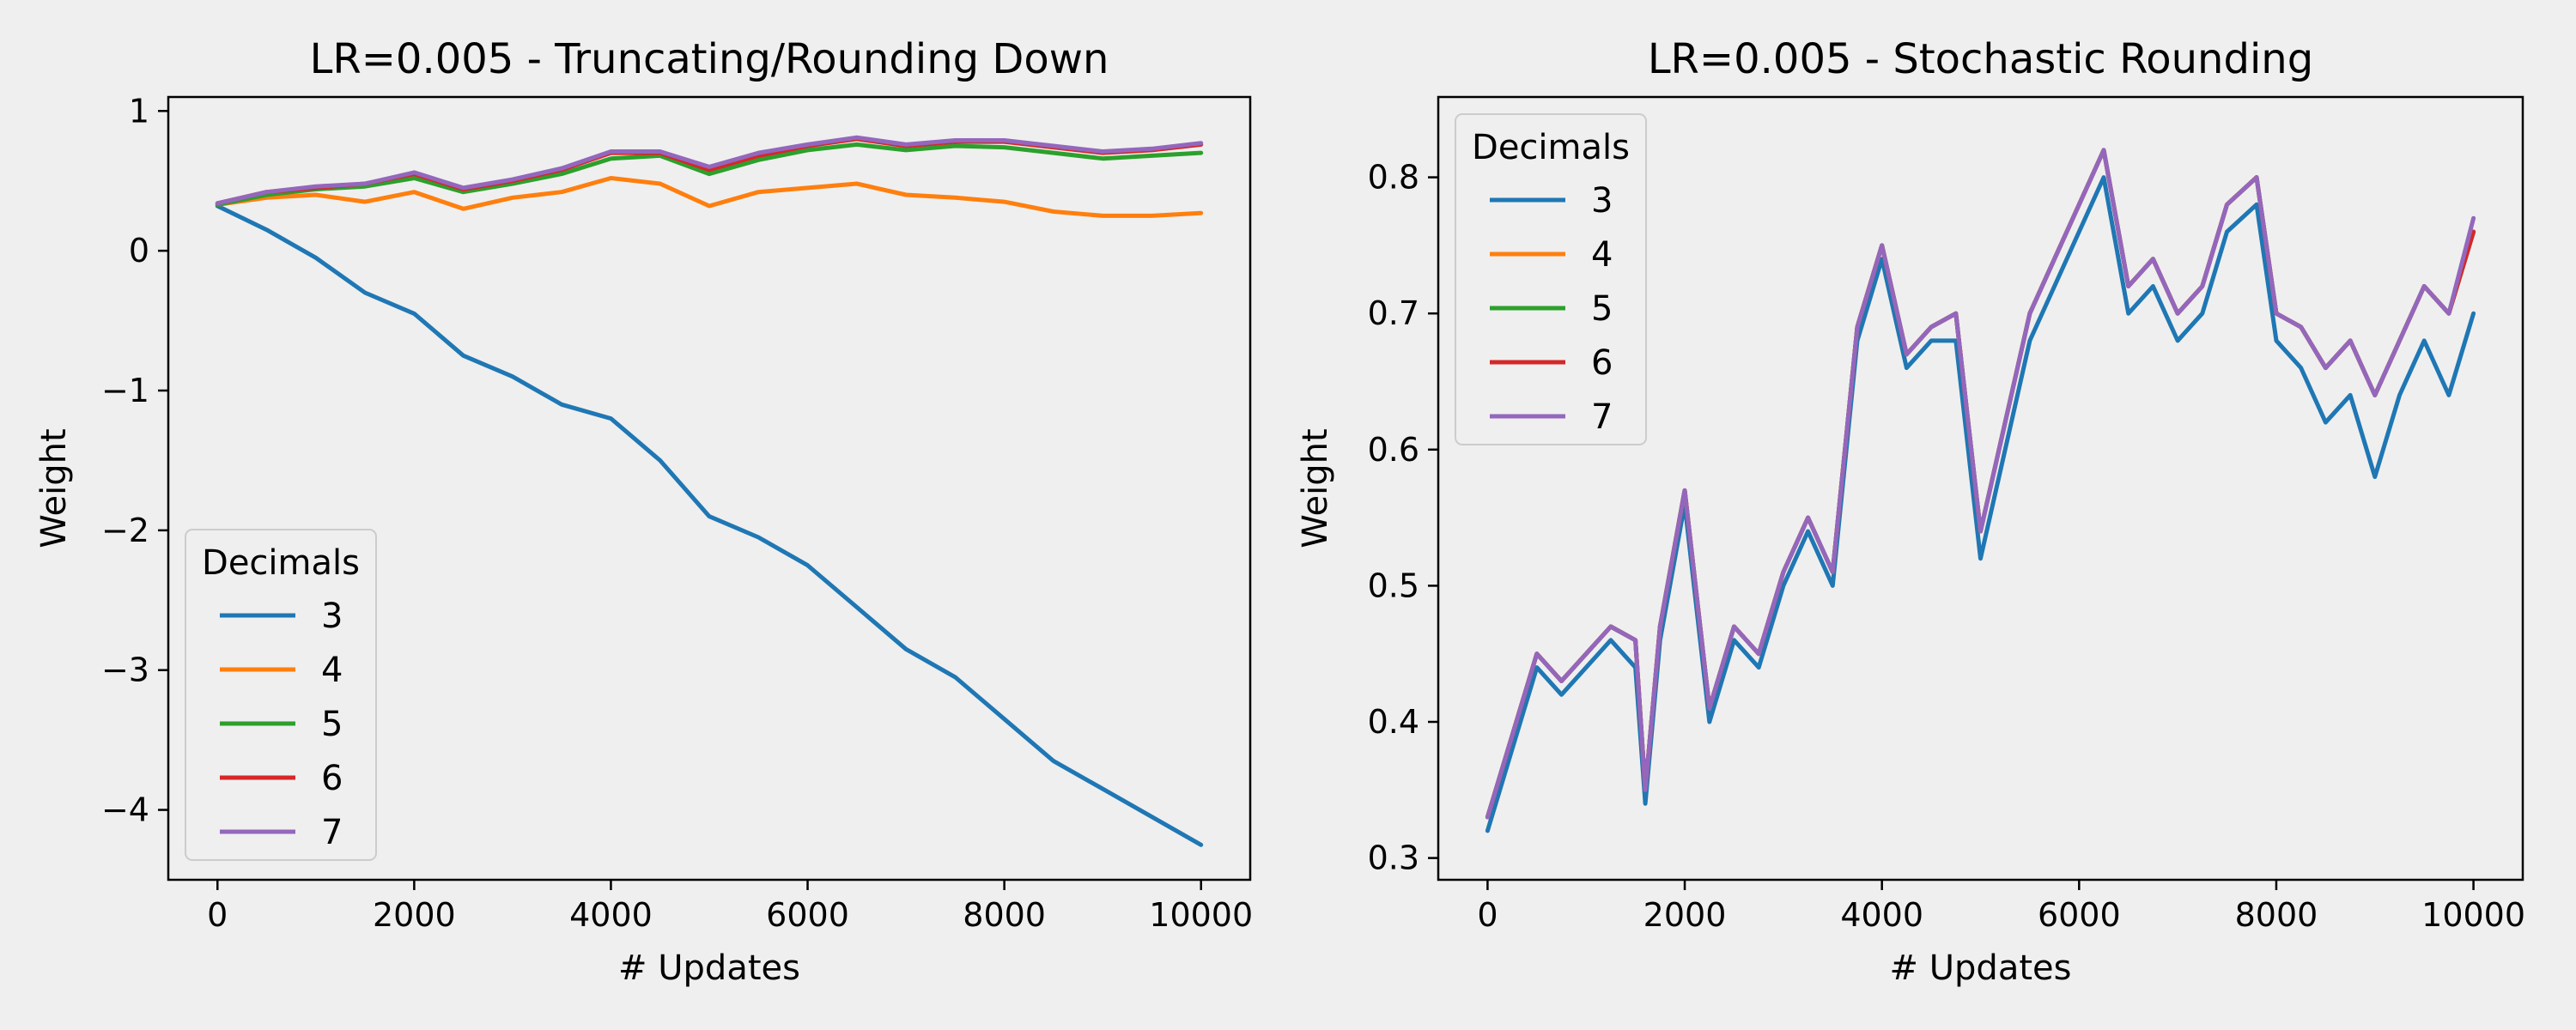 This screenshot has height=1030, width=2576. What do you see at coordinates (1981, 59) in the screenshot?
I see `chart-title: LR=0.005 - Stochastic Rounding` at bounding box center [1981, 59].